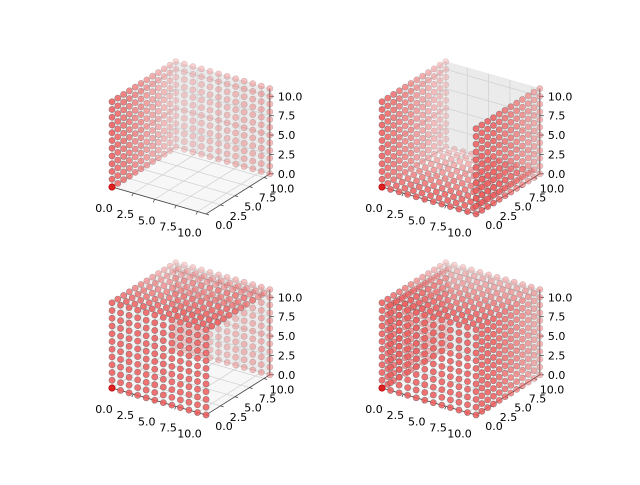  I want to click on y-axis-line, so click(238, 194).